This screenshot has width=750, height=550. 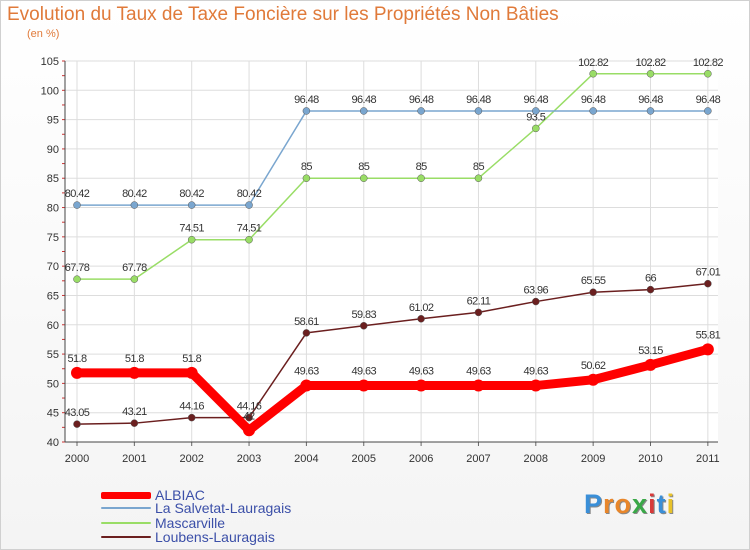 What do you see at coordinates (478, 459) in the screenshot?
I see `x-tick-label: 2007` at bounding box center [478, 459].